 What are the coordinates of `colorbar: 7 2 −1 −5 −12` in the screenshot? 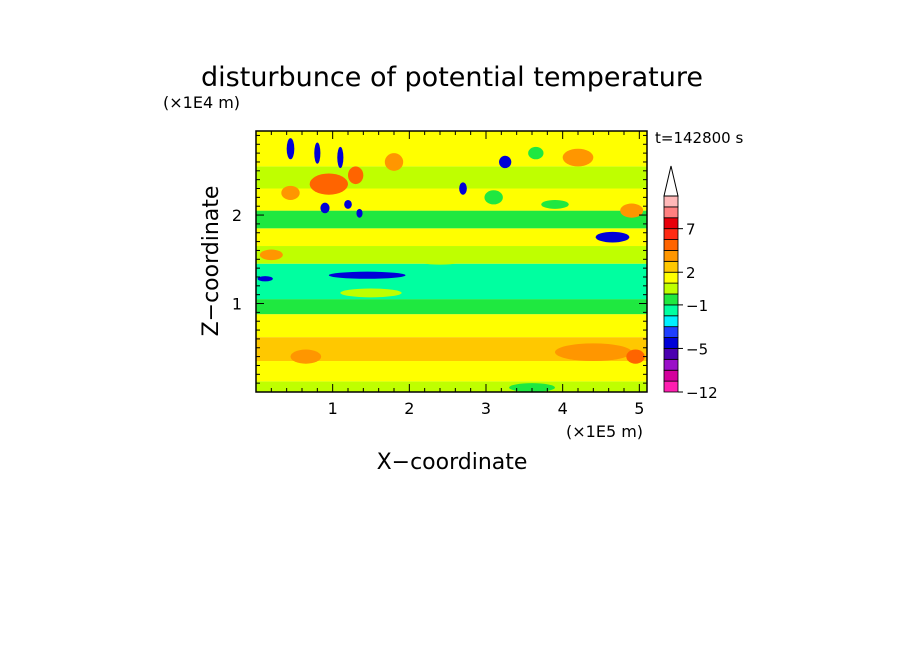 It's located at (690, 283).